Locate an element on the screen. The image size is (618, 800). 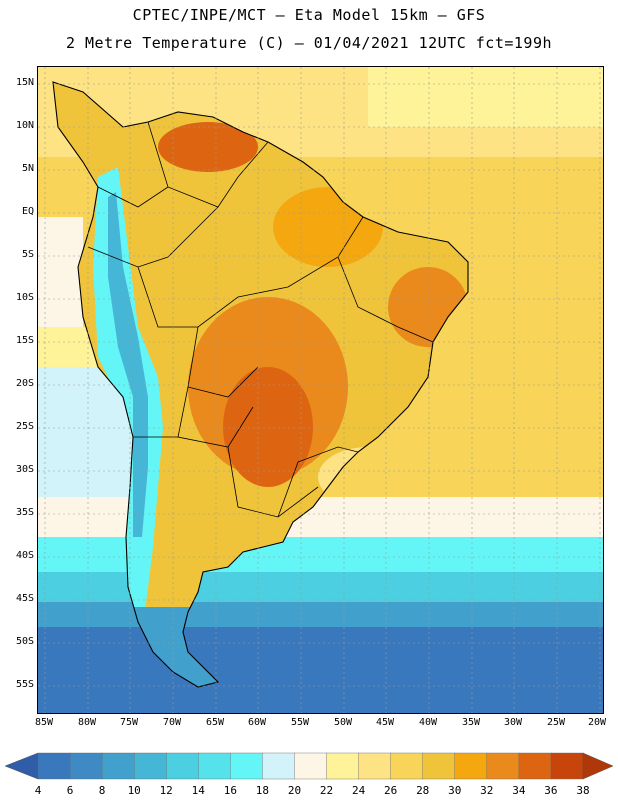
lat-label-50s: 50S is located at coordinates (24, 641).